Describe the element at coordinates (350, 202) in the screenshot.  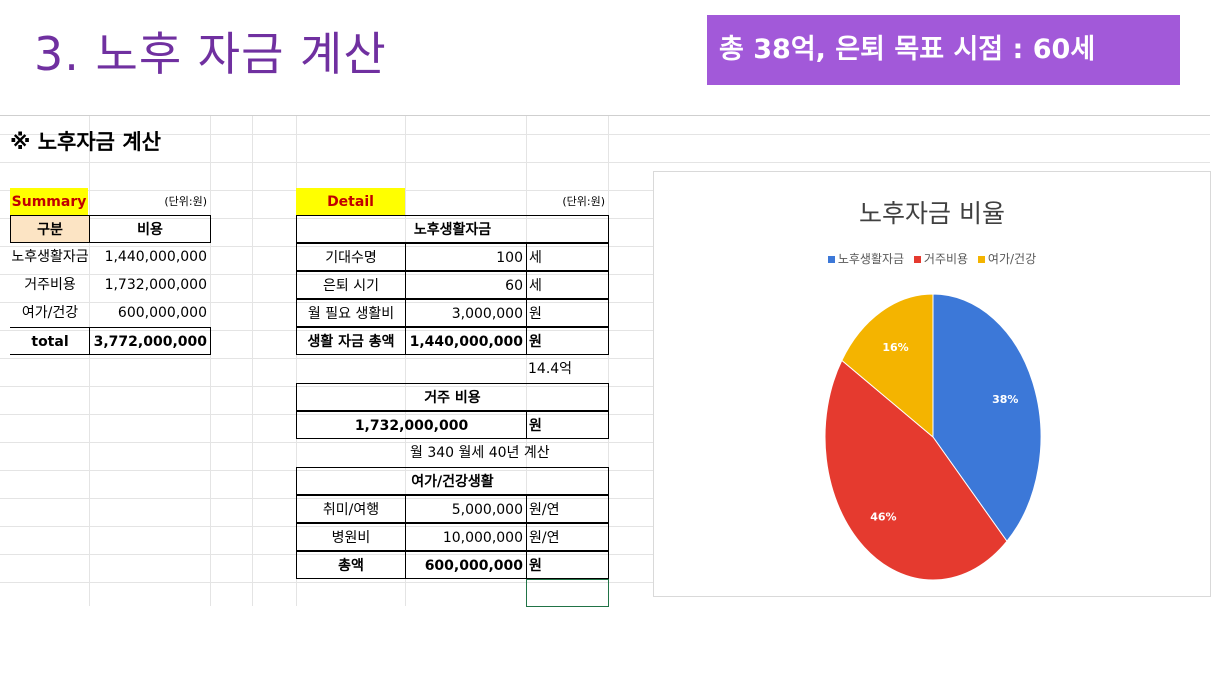
I see `detail-title: Detail` at that location.